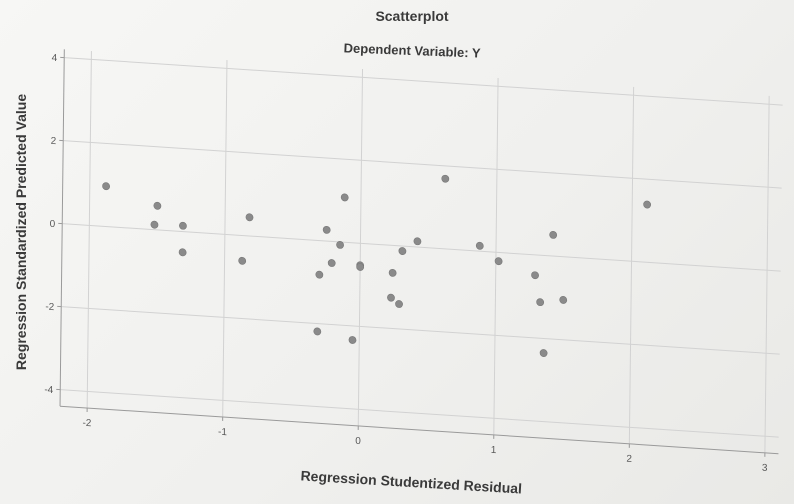 The image size is (794, 504). Describe the element at coordinates (412, 50) in the screenshot. I see `chart-subtitle: Dependent Variable: Y` at that location.